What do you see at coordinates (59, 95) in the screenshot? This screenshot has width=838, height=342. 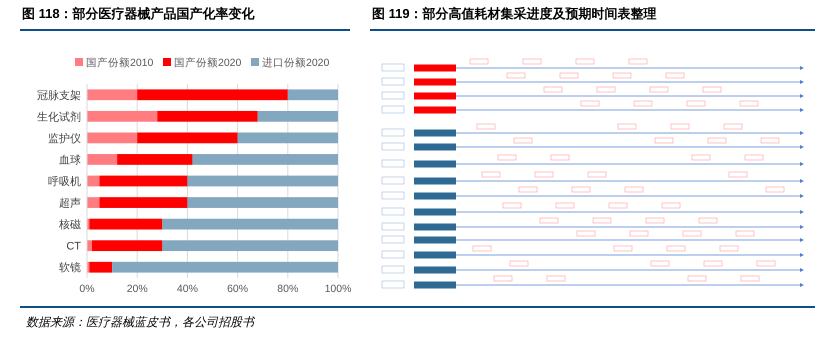 I see `y-tick-label: 冠脉支架` at bounding box center [59, 95].